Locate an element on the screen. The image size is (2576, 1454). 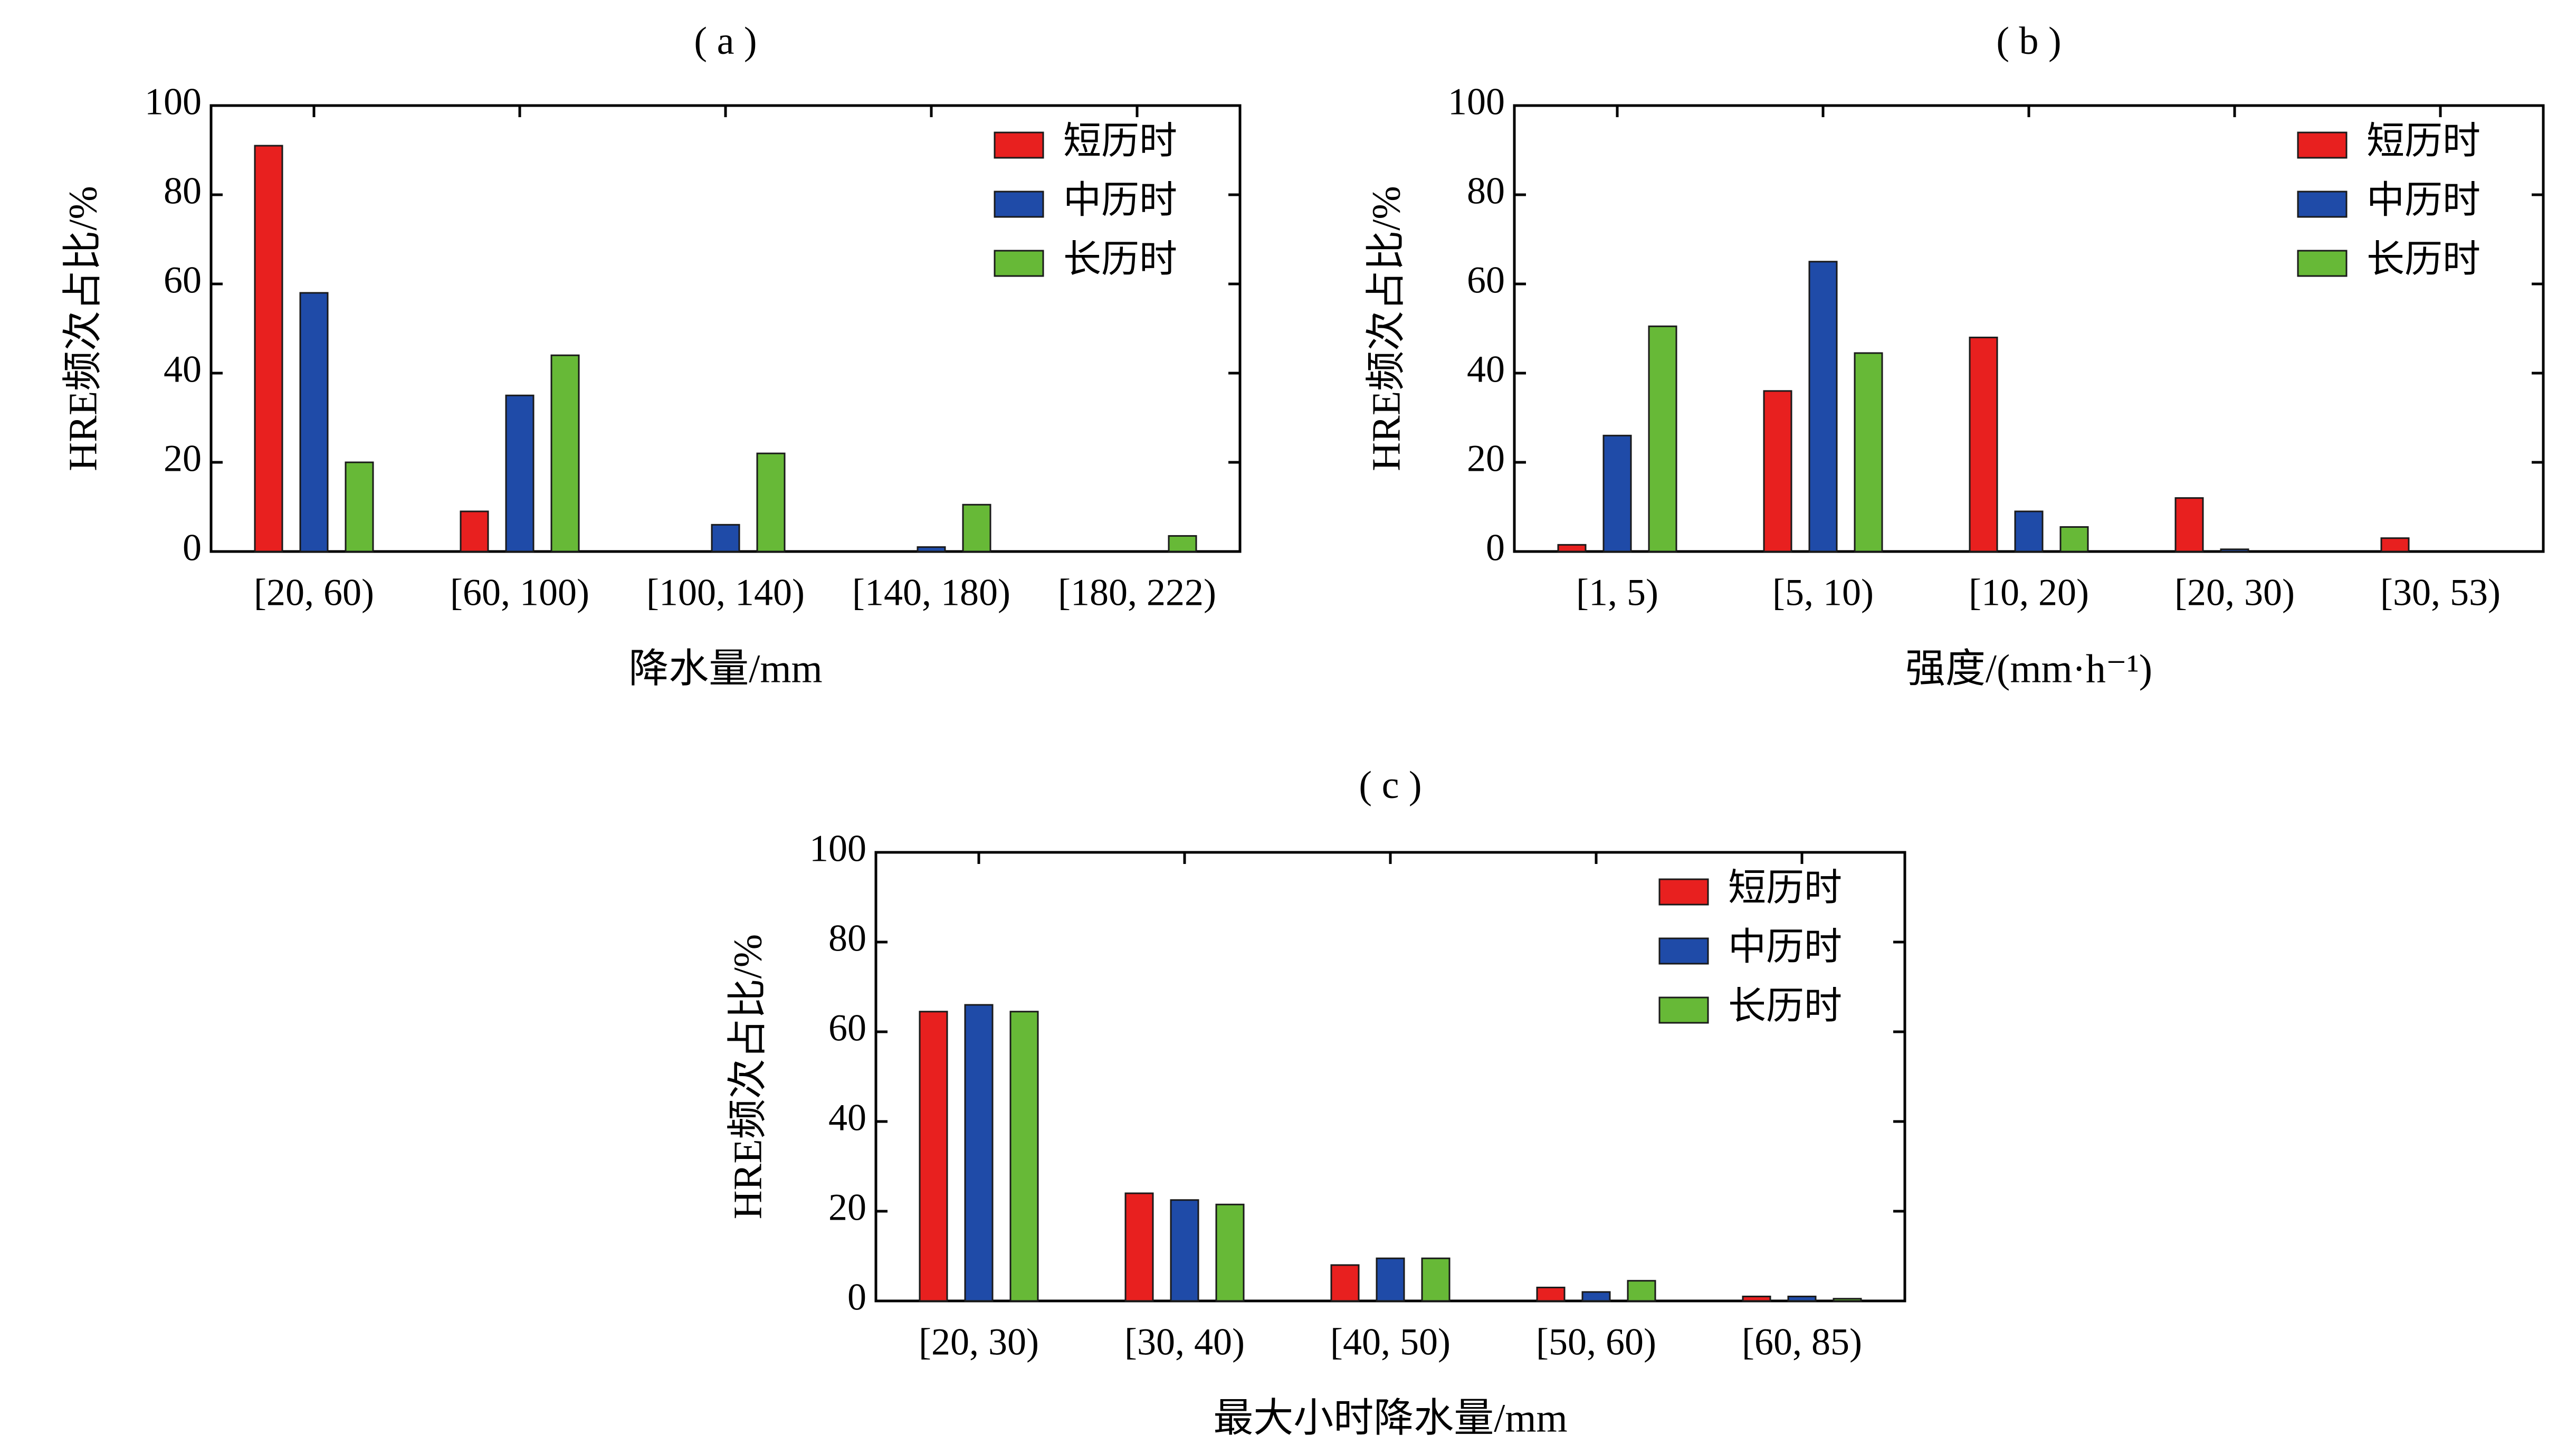
panel-label: ( a ) is located at coordinates (725, 41).